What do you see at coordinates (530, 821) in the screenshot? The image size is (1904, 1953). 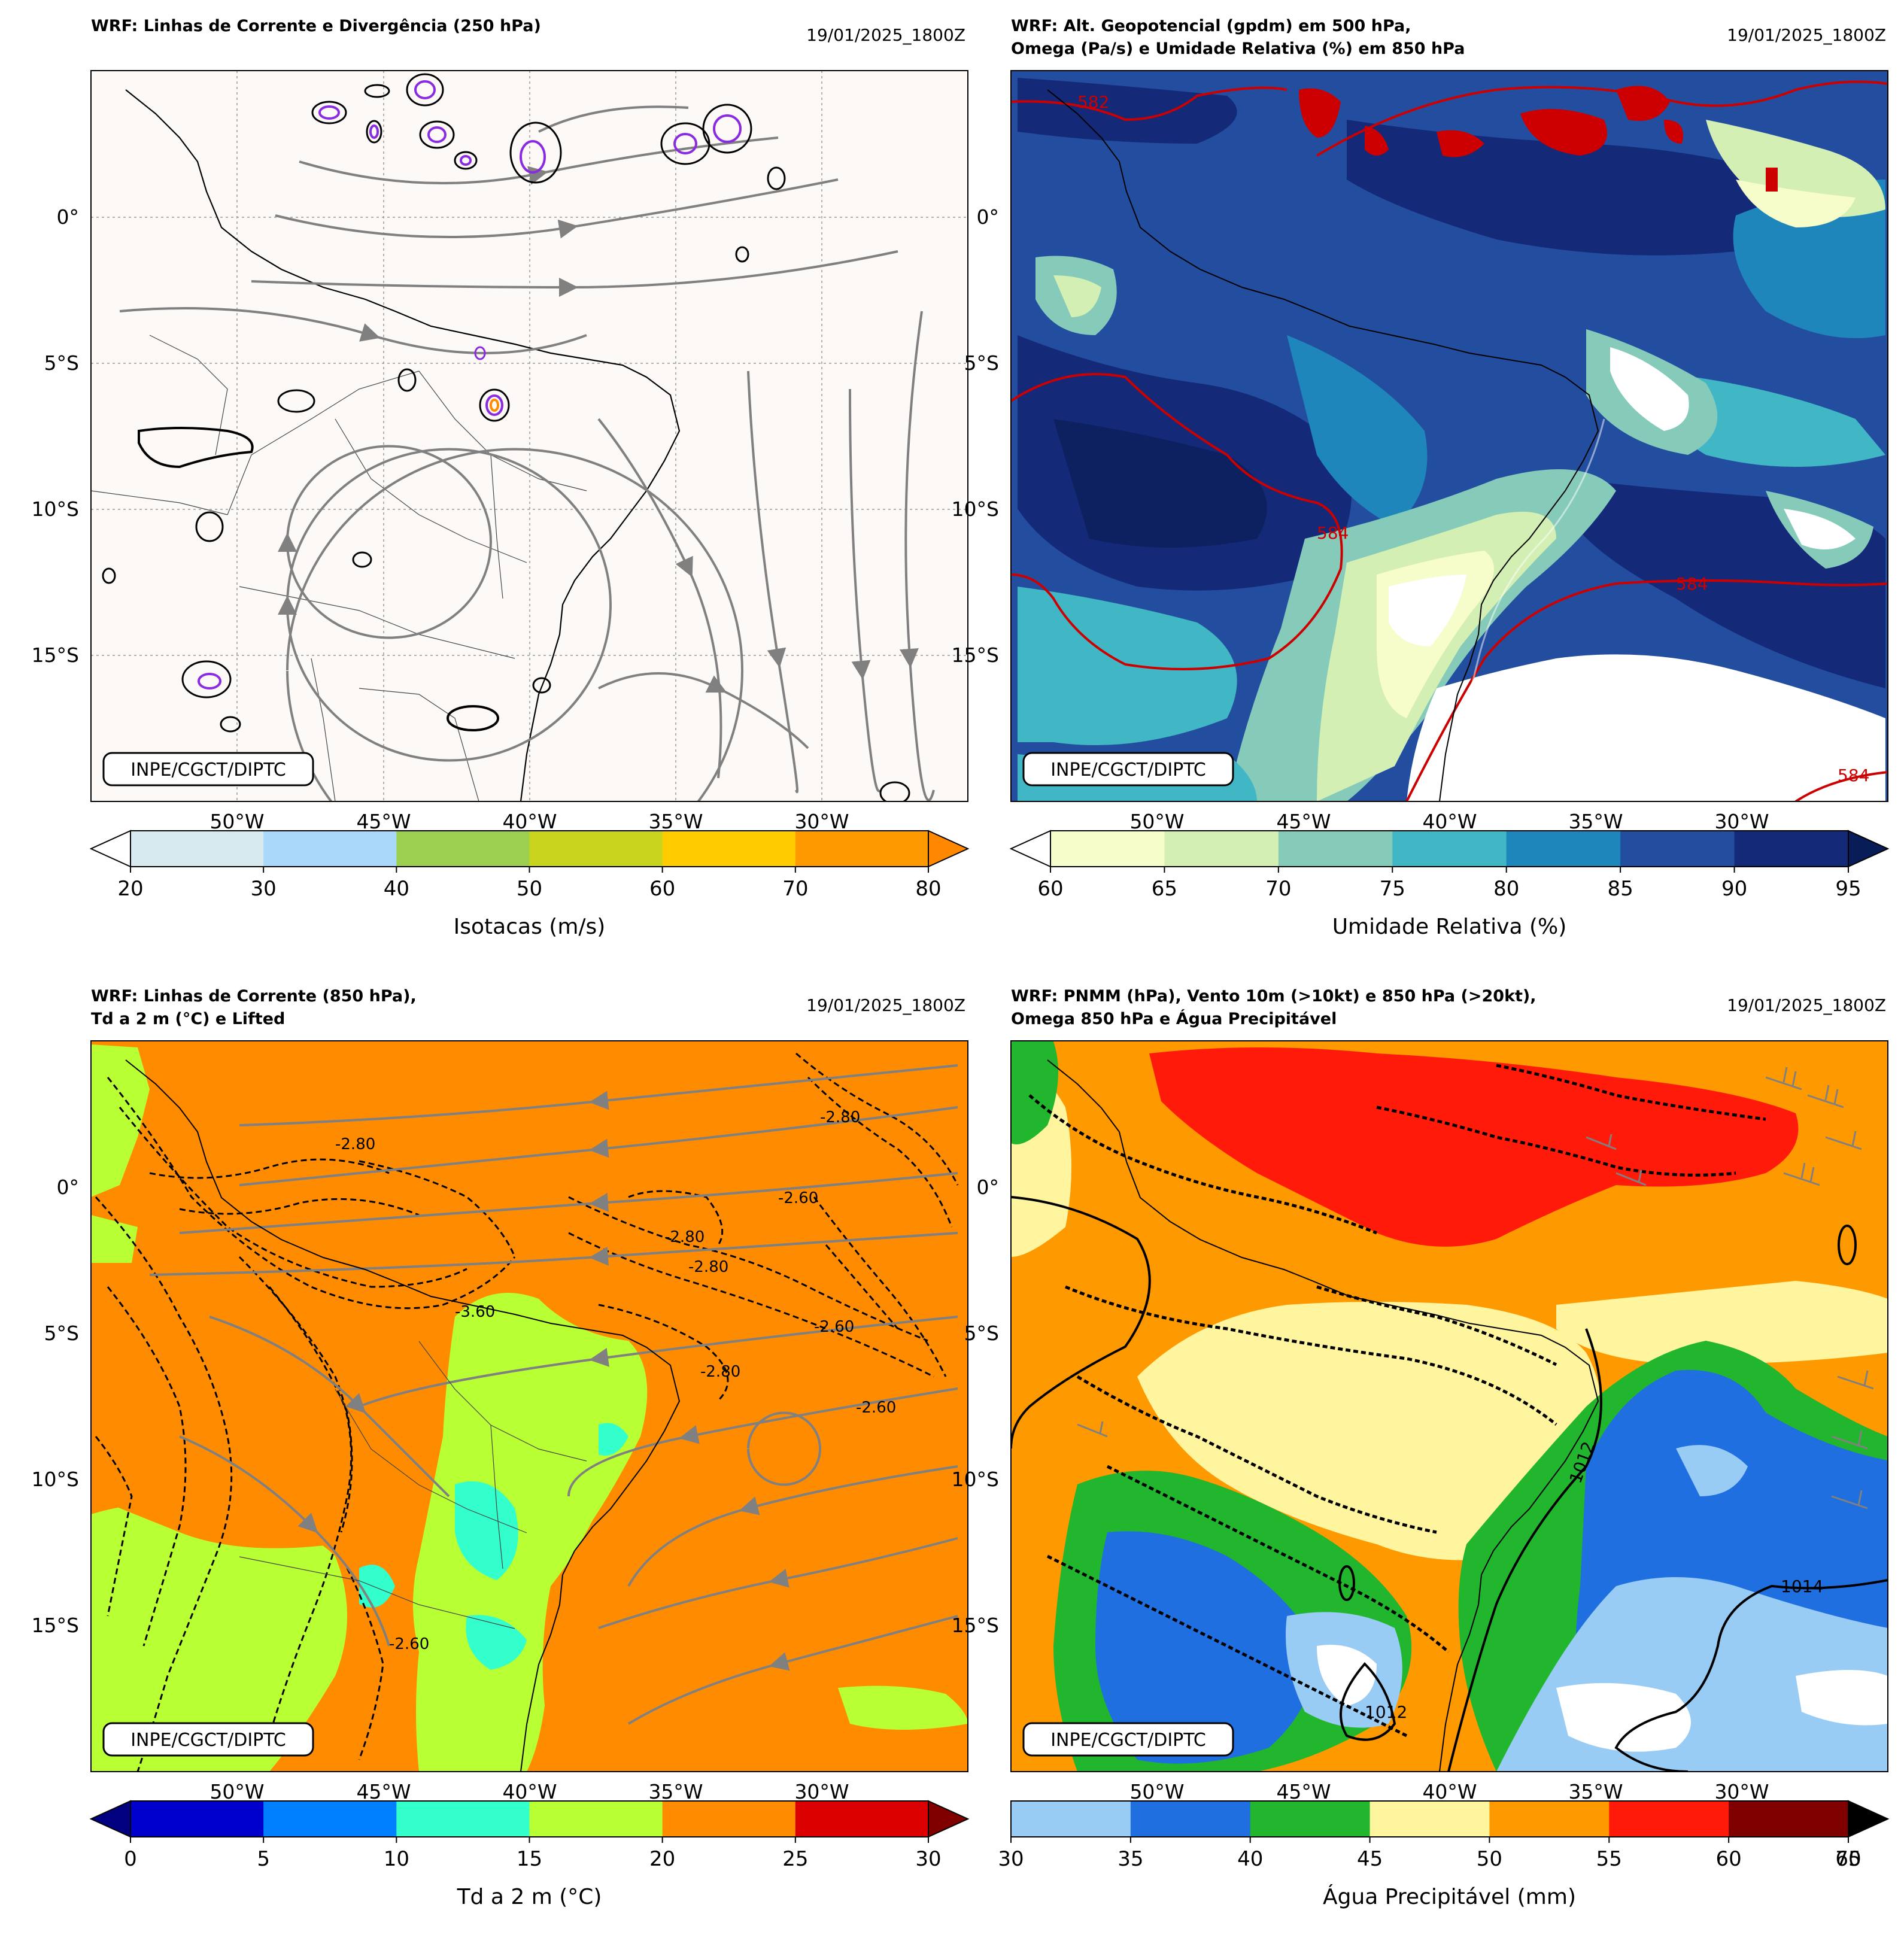 I see `panel-1-lon-tick-label: 40°W` at bounding box center [530, 821].